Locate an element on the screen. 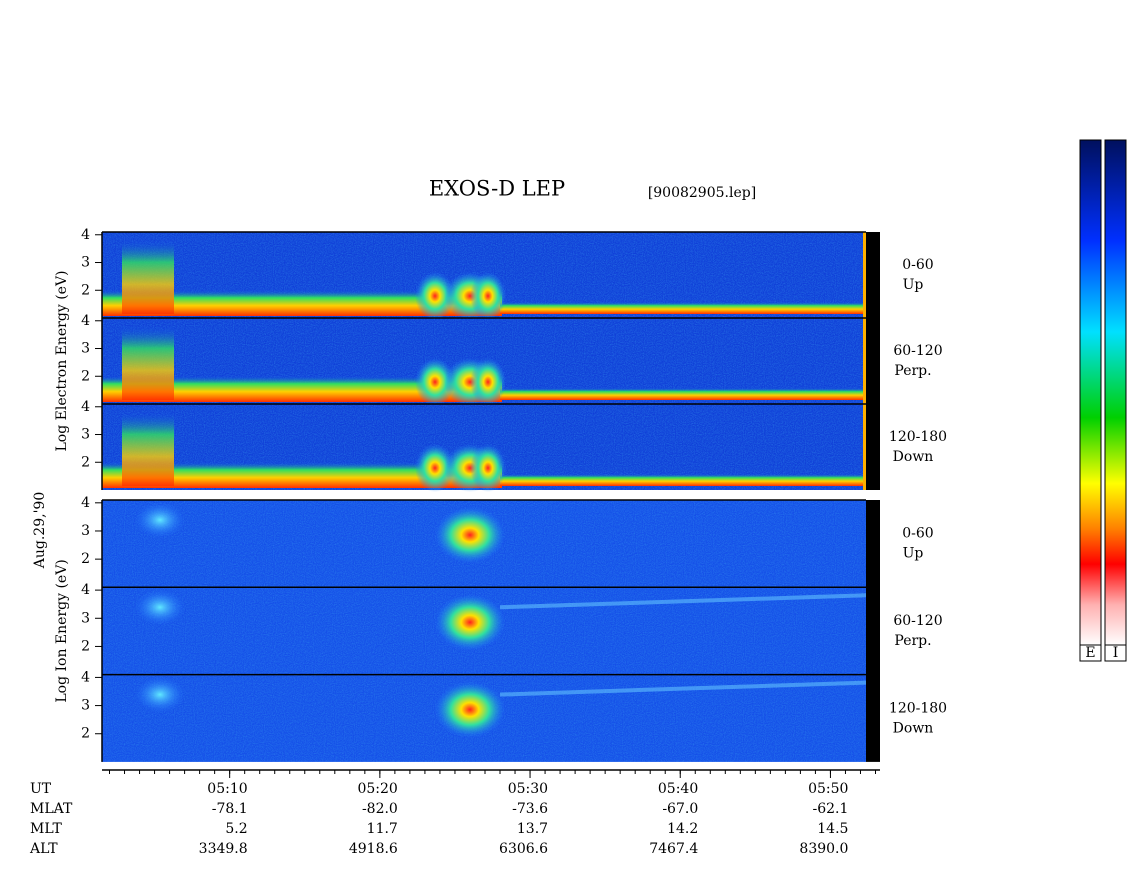 This screenshot has width=1130, height=875. ephemeris-value: 13.7 is located at coordinates (532, 829).